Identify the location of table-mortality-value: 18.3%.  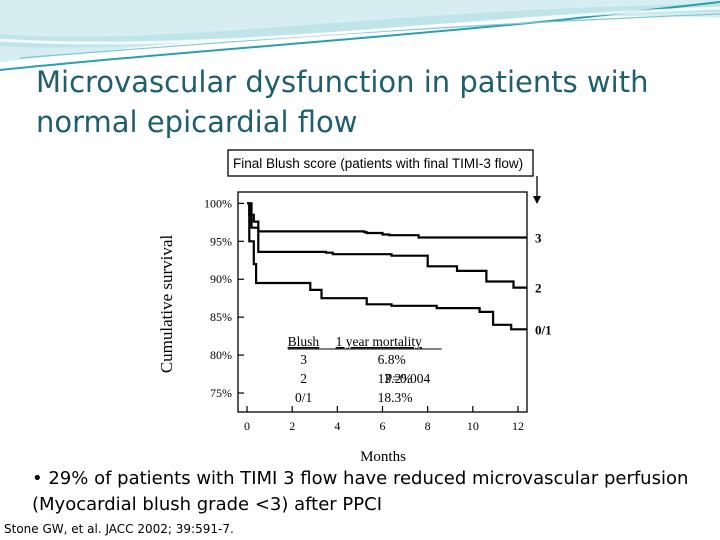
(395, 397).